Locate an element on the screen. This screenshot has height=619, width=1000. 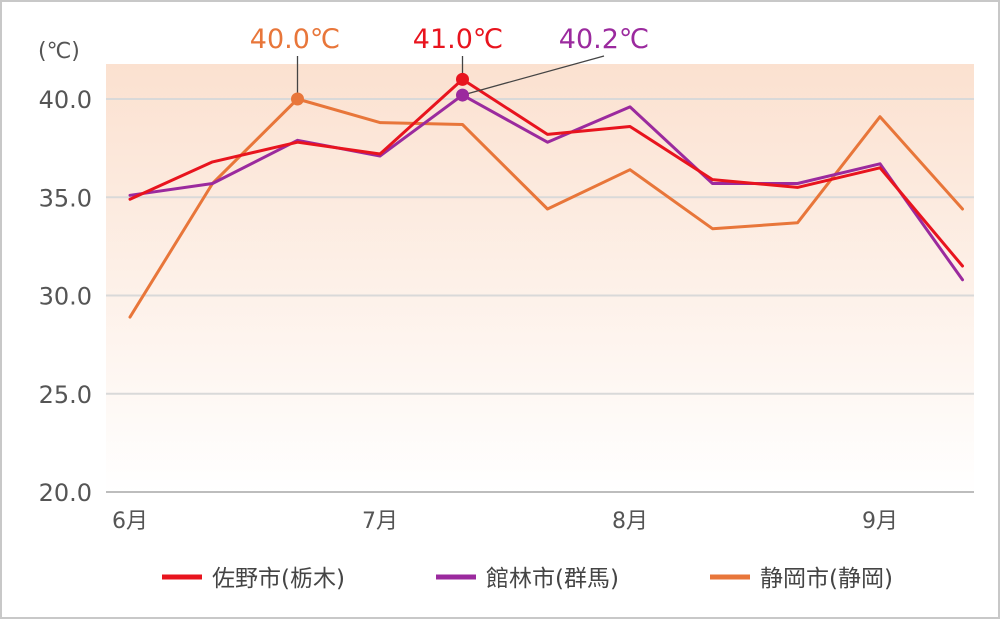
peak-annotations: 40.0℃ 41.0℃ 40.2℃ is located at coordinates (449, 65).